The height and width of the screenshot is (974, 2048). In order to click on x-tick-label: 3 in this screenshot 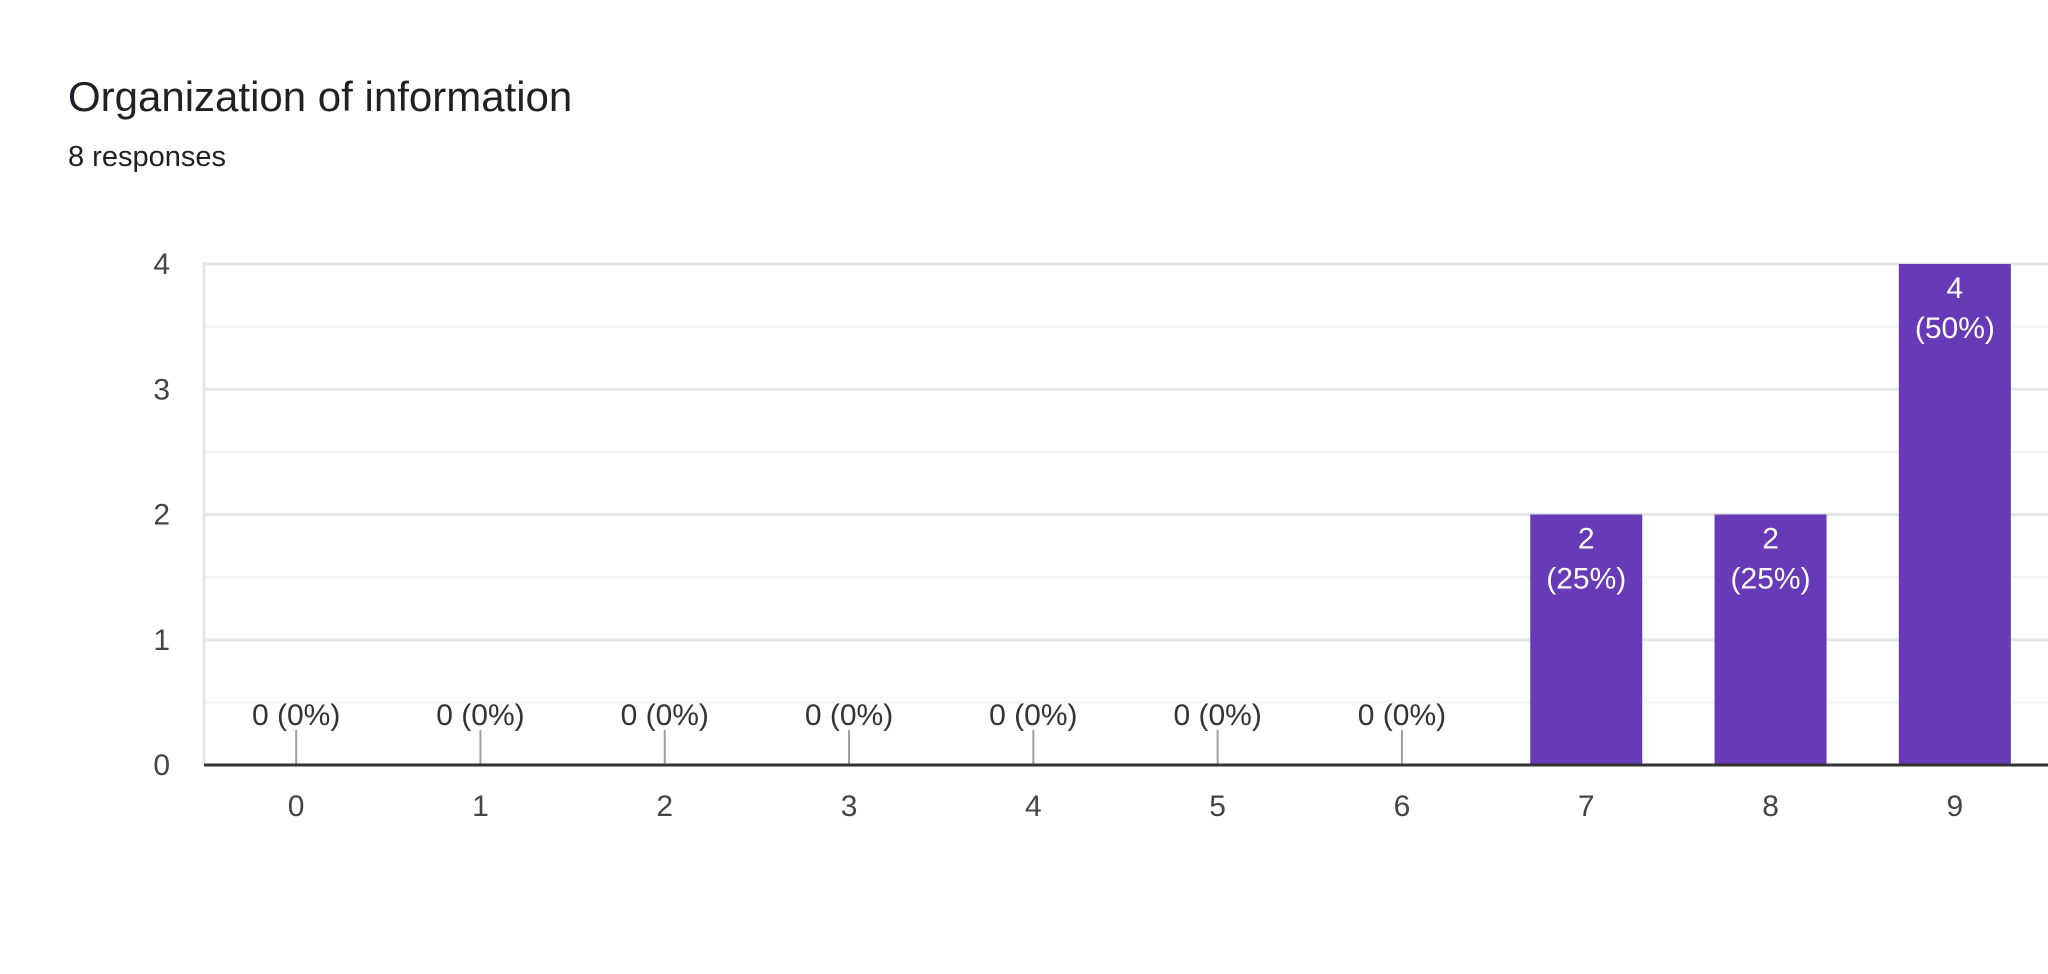, I will do `click(849, 806)`.